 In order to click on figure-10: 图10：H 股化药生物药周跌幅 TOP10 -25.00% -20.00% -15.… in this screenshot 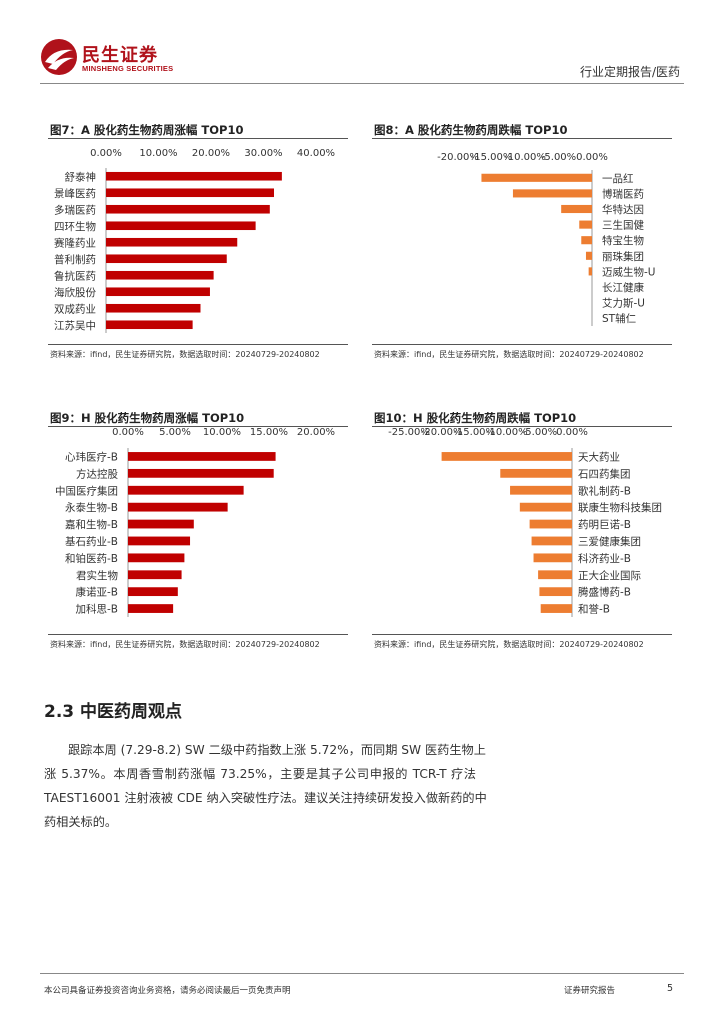, I will do `click(522, 532)`.